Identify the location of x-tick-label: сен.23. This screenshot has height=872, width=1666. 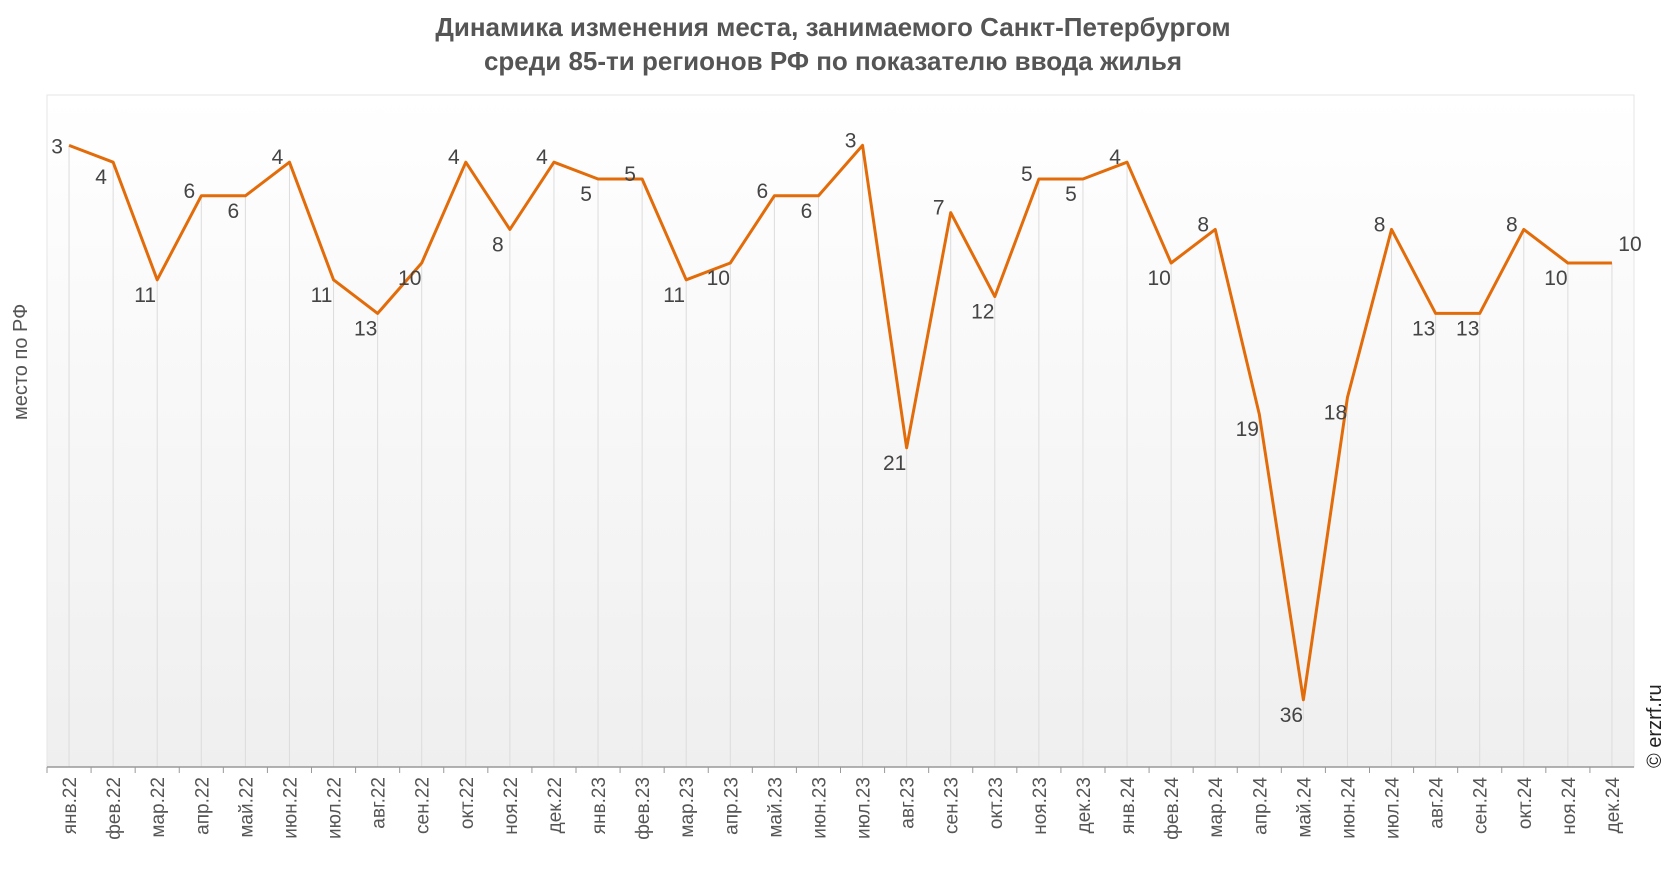
(952, 805).